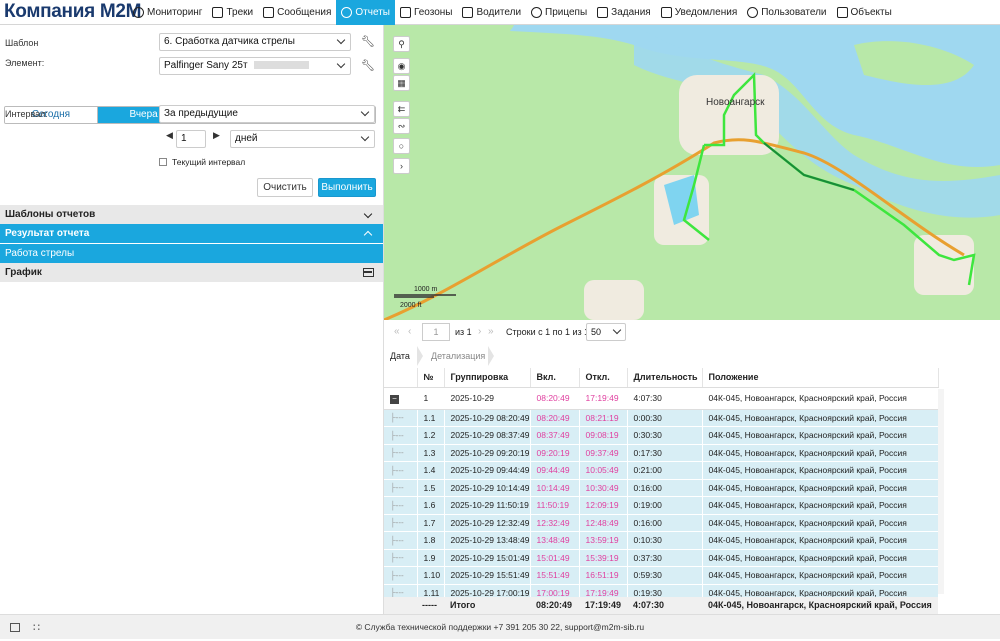 The image size is (1000, 641). Describe the element at coordinates (487, 558) in the screenshot. I see `row-group: 2025-10-29 15:01:49` at that location.